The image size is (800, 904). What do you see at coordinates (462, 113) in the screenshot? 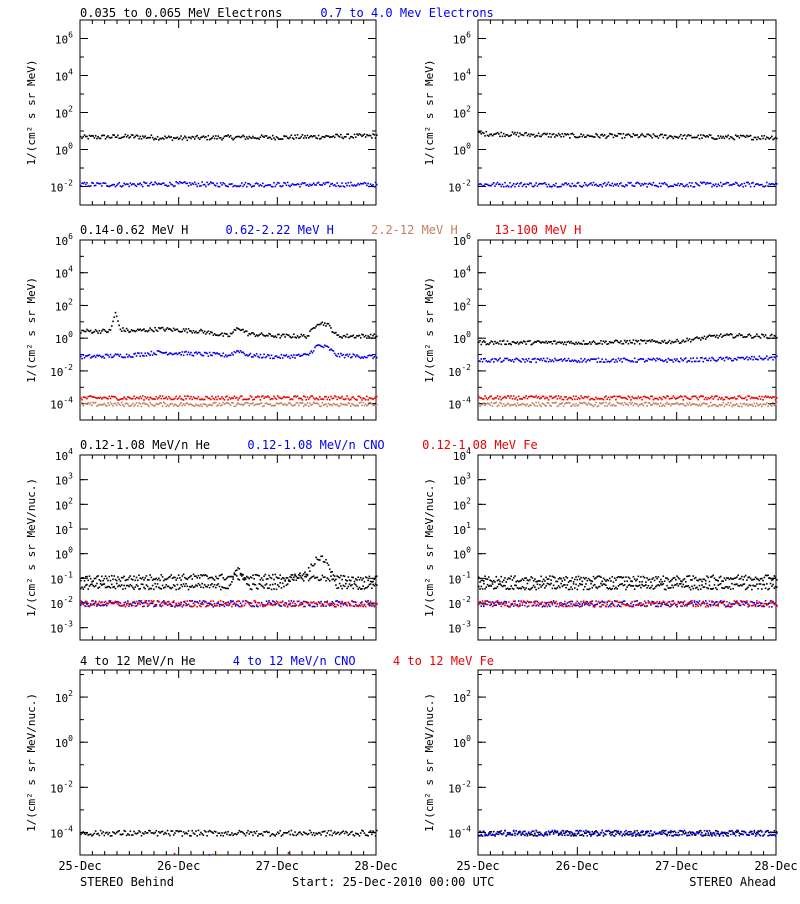
I see `y-tick-label: 10²` at bounding box center [462, 113].